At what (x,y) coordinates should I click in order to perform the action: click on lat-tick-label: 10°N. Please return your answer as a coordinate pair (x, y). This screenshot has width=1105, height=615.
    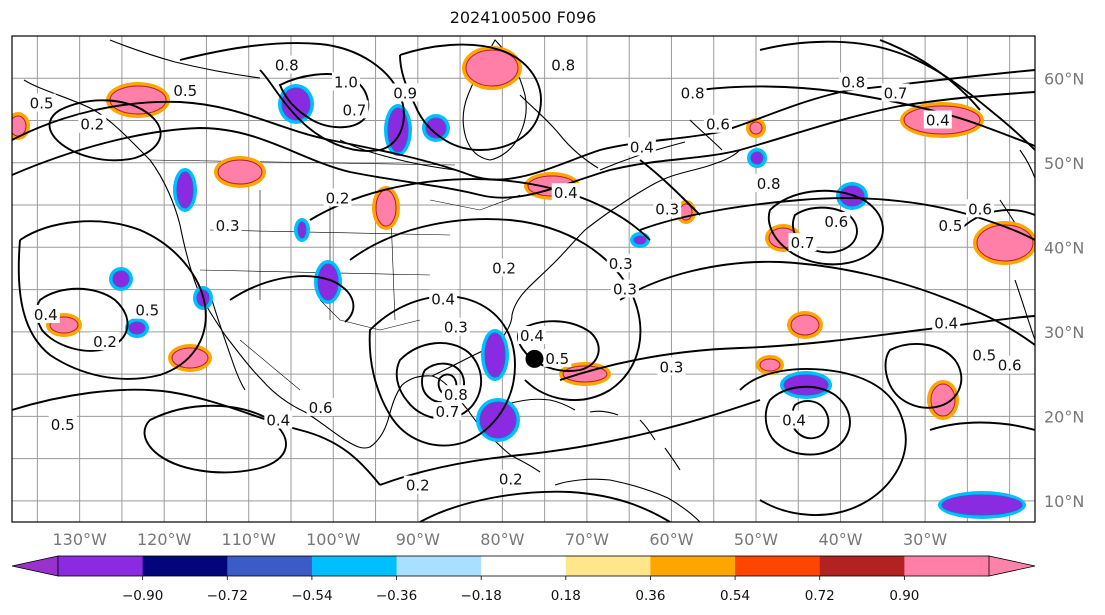
    Looking at the image, I should click on (1064, 501).